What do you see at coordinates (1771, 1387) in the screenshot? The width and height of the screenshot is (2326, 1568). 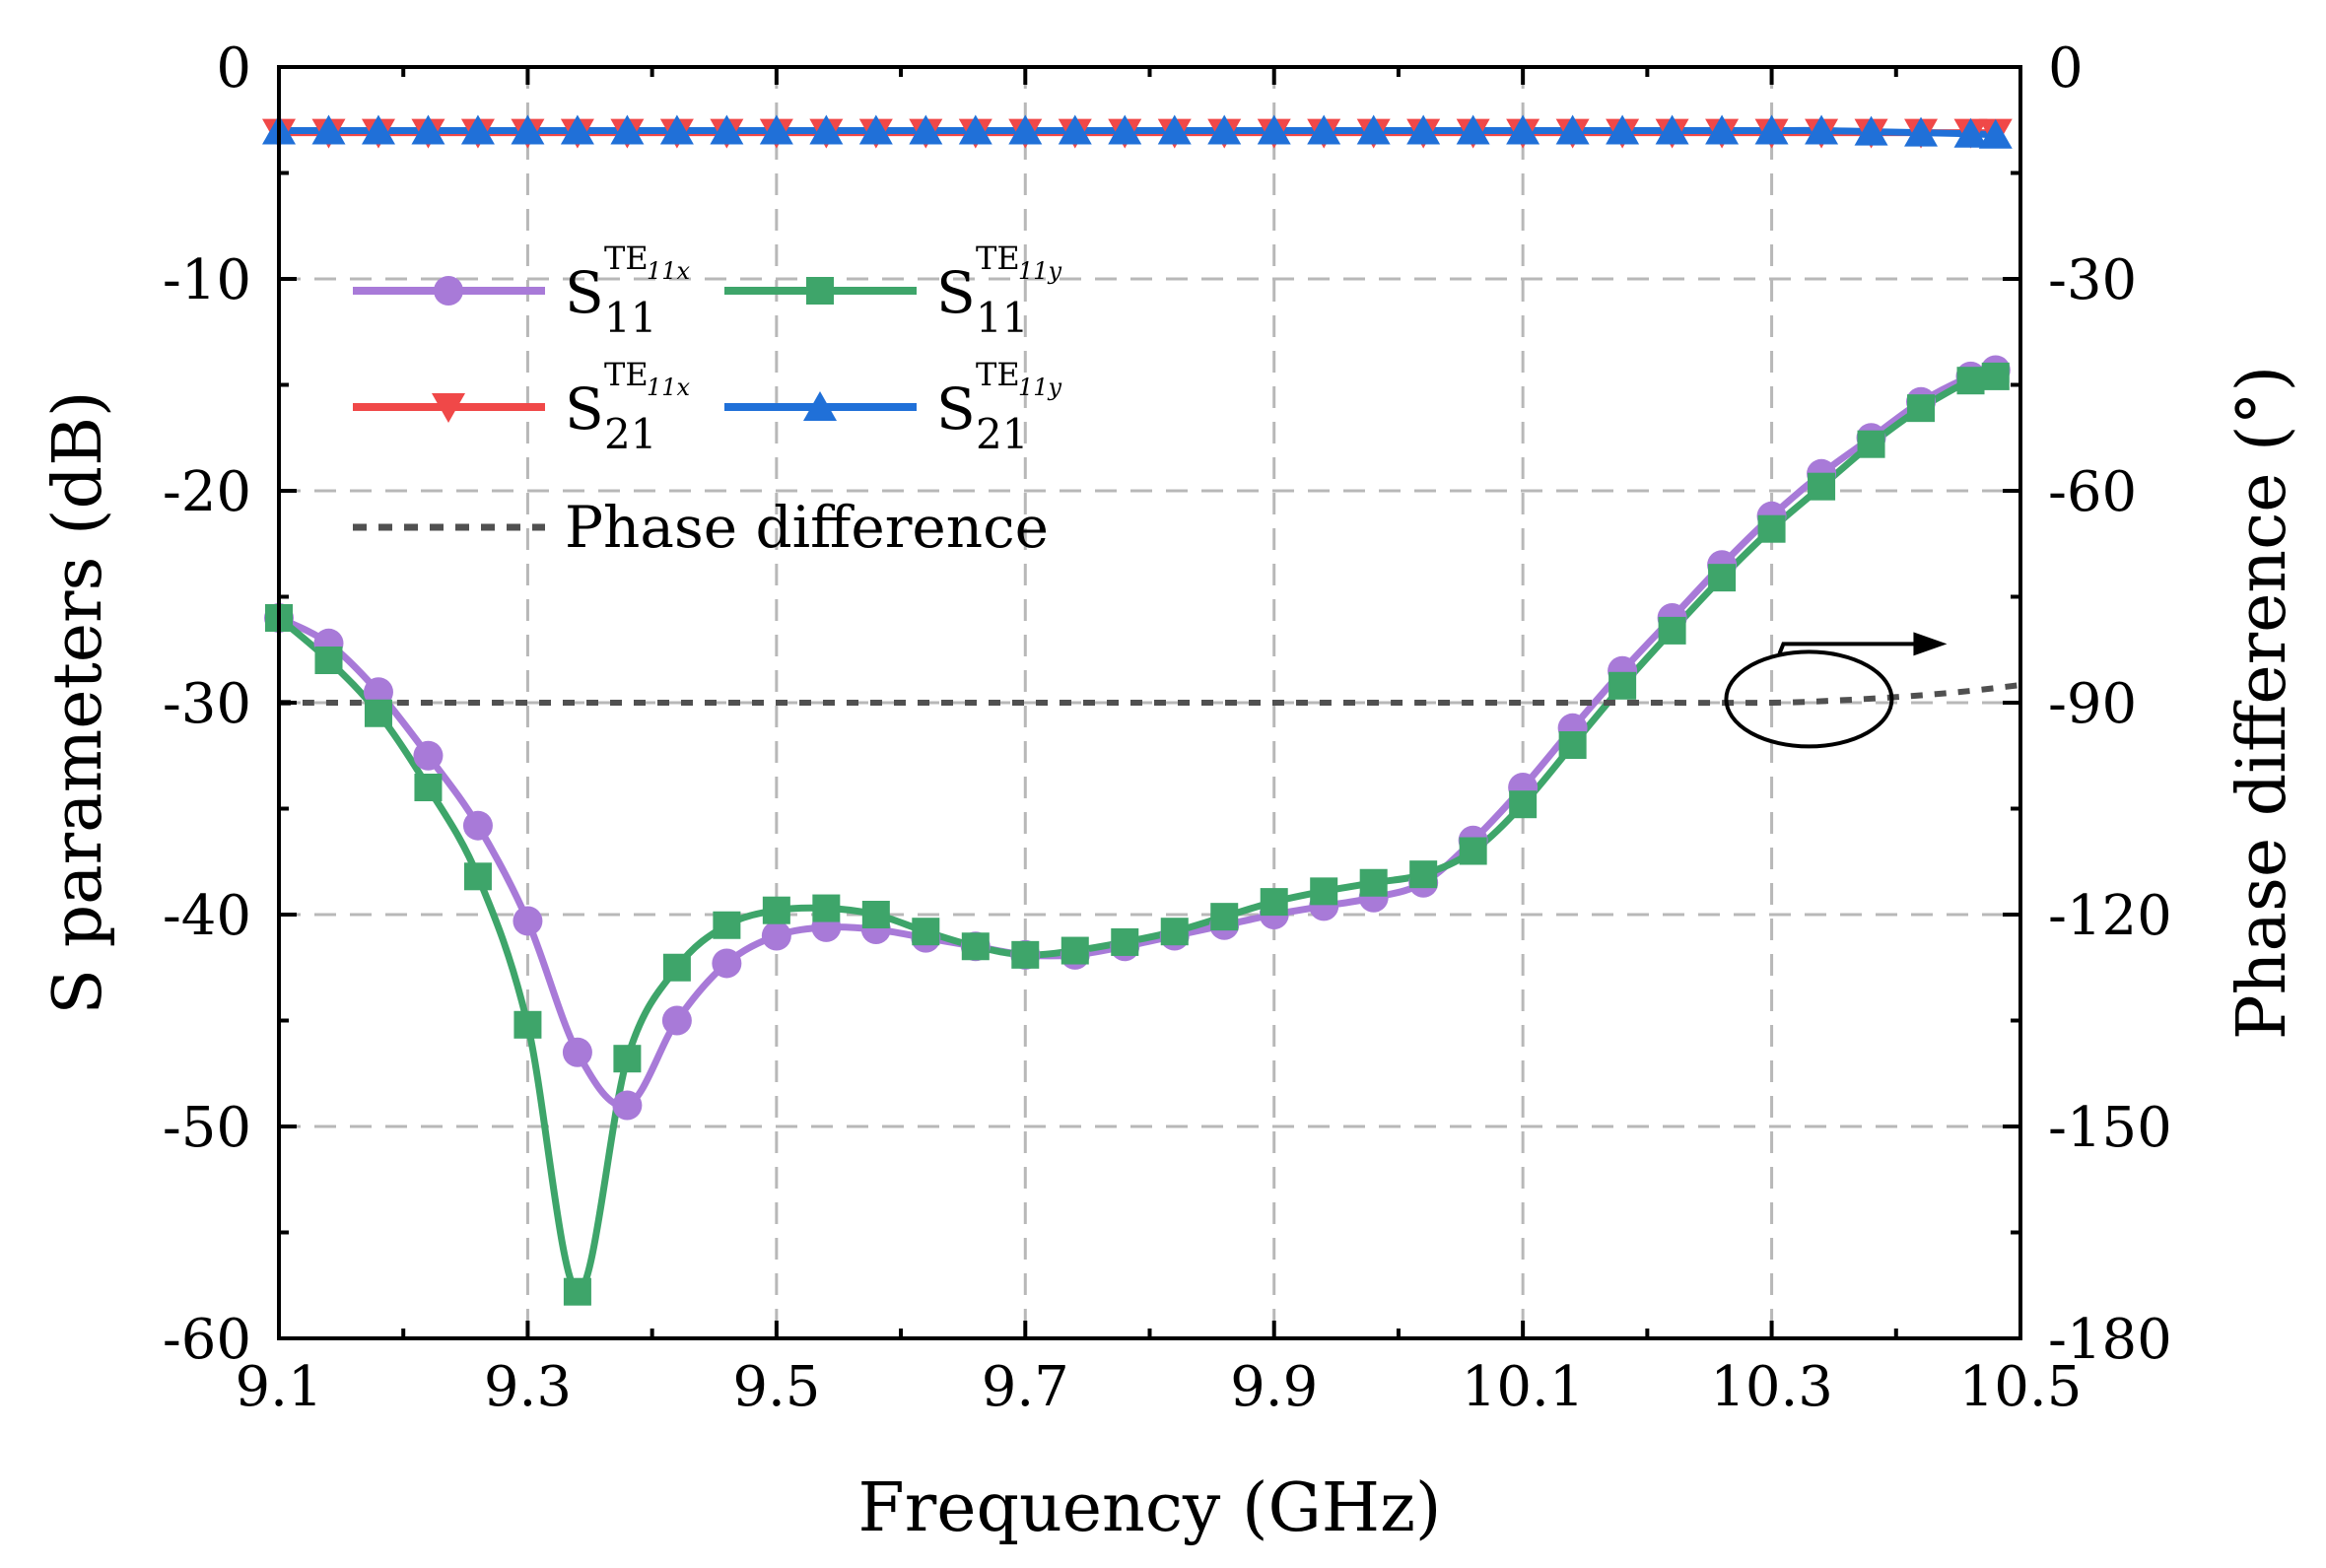 I see `x-tick-label: 10.3` at bounding box center [1771, 1387].